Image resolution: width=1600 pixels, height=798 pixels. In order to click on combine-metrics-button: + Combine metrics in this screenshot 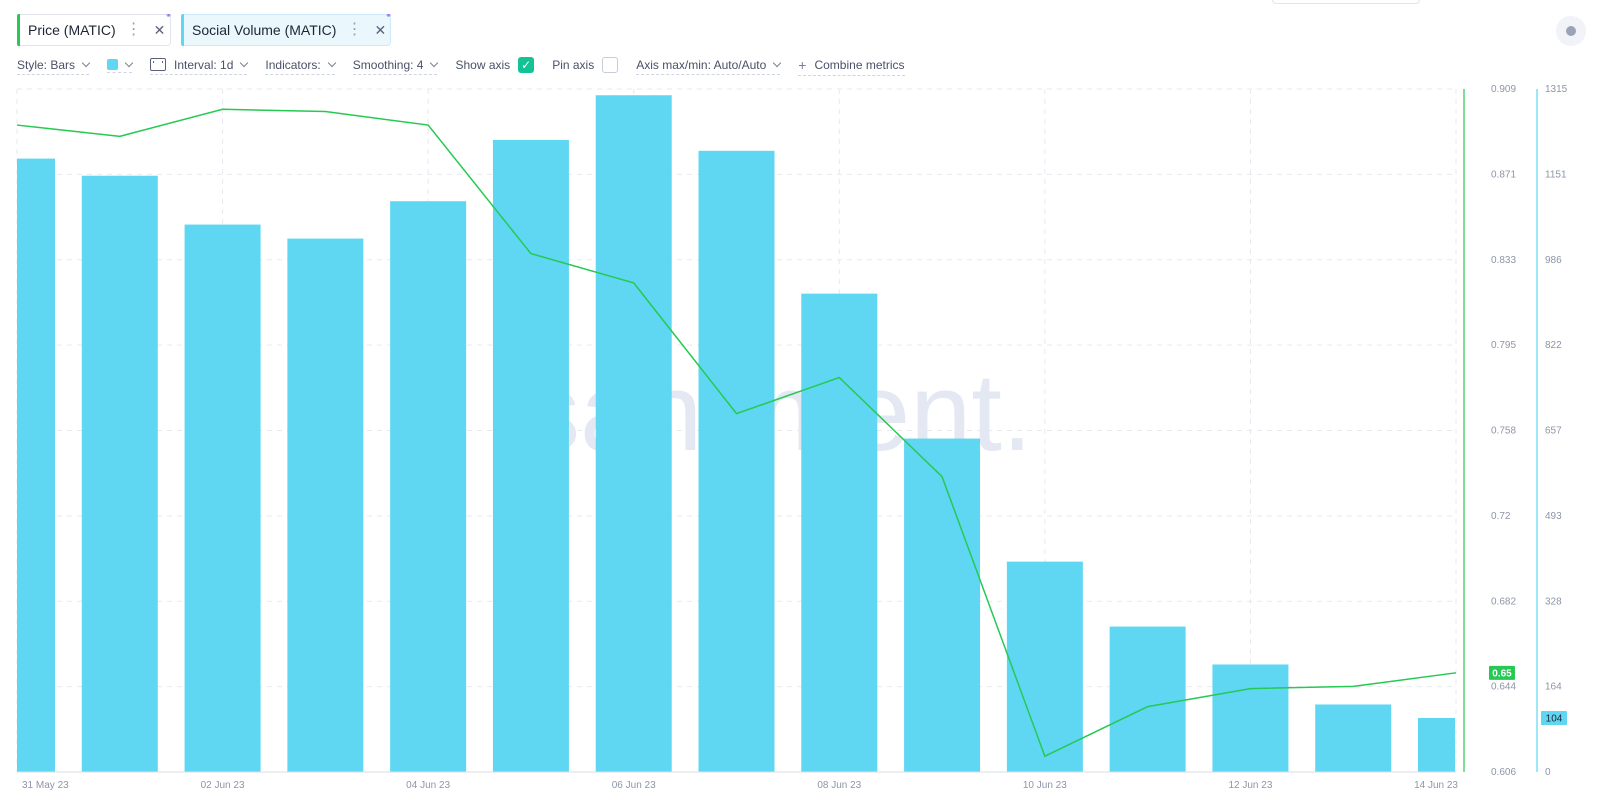, I will do `click(851, 66)`.